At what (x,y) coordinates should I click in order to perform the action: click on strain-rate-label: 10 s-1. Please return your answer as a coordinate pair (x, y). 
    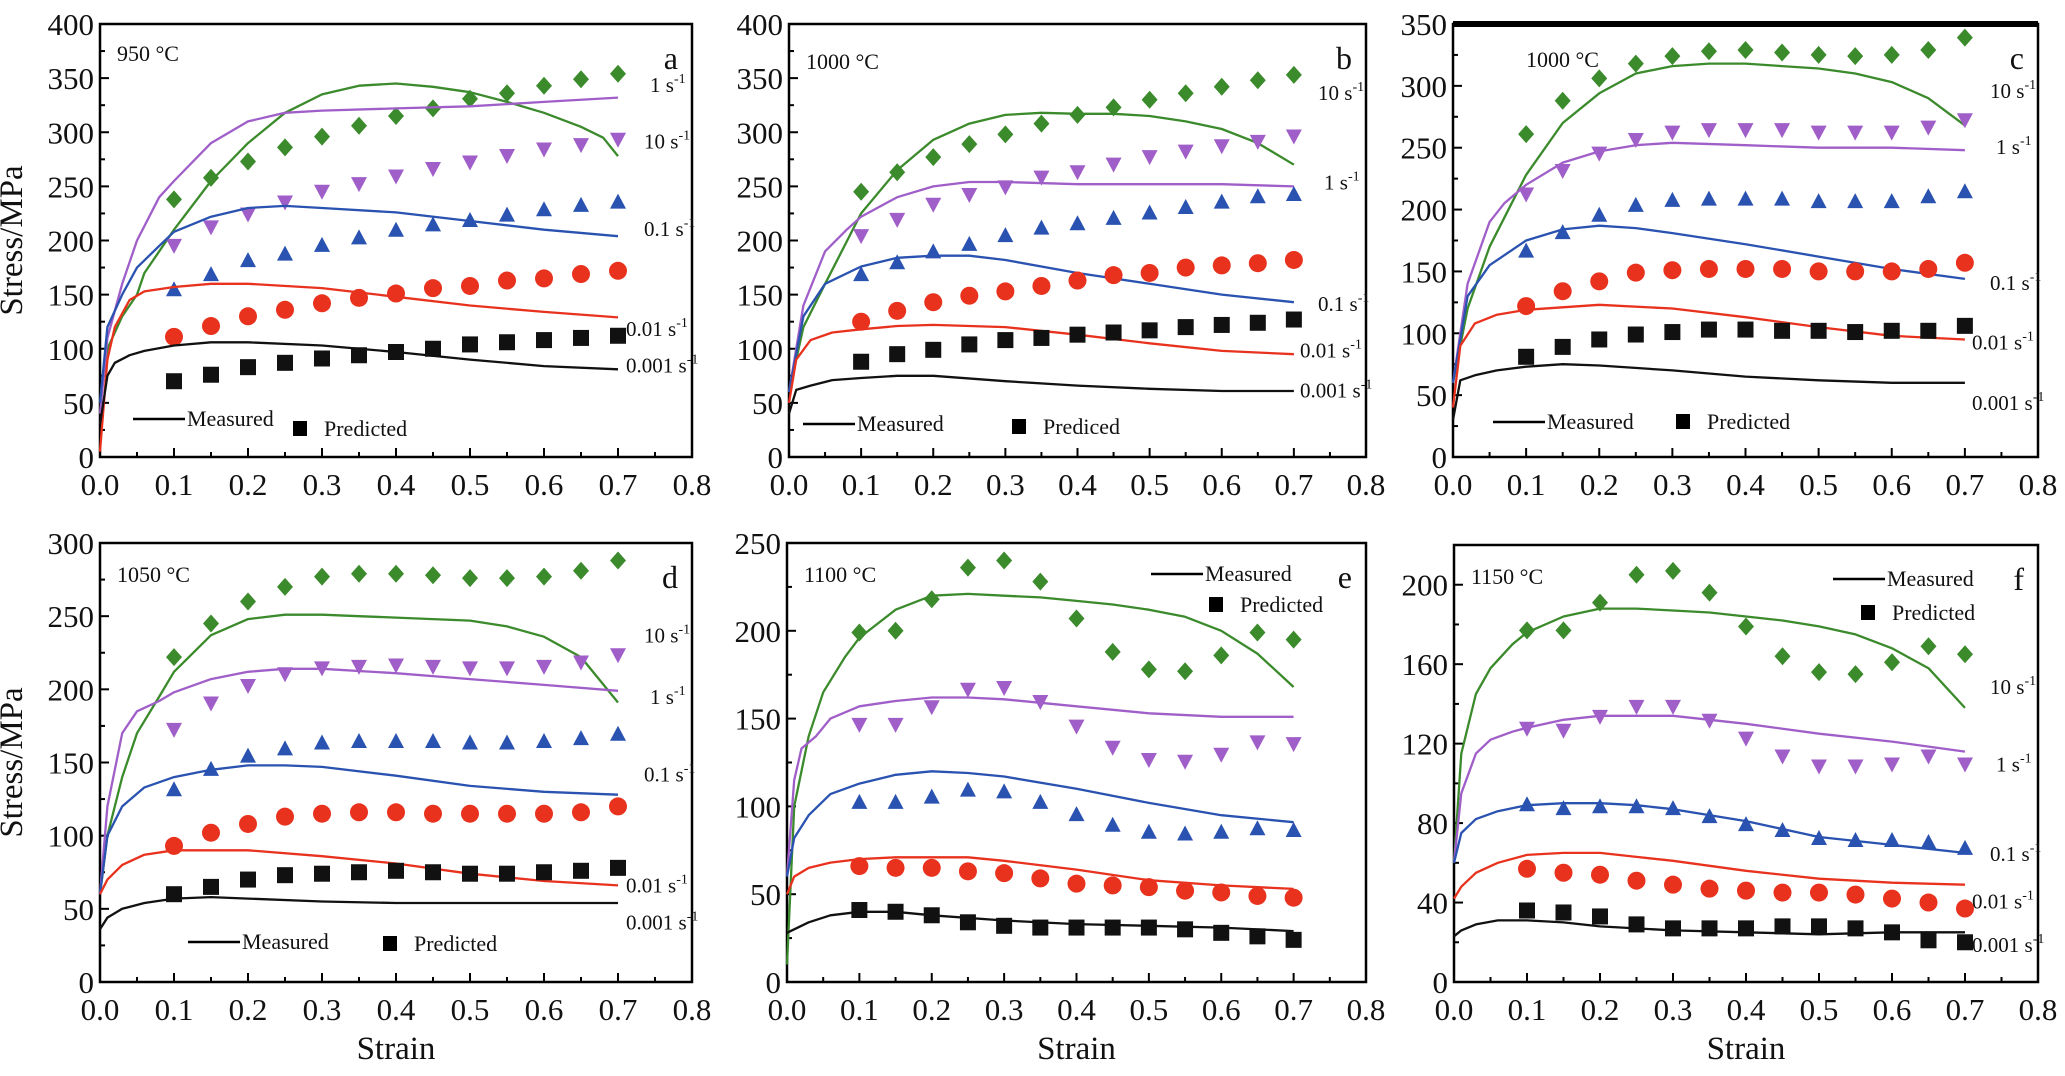
    Looking at the image, I should click on (667, 635).